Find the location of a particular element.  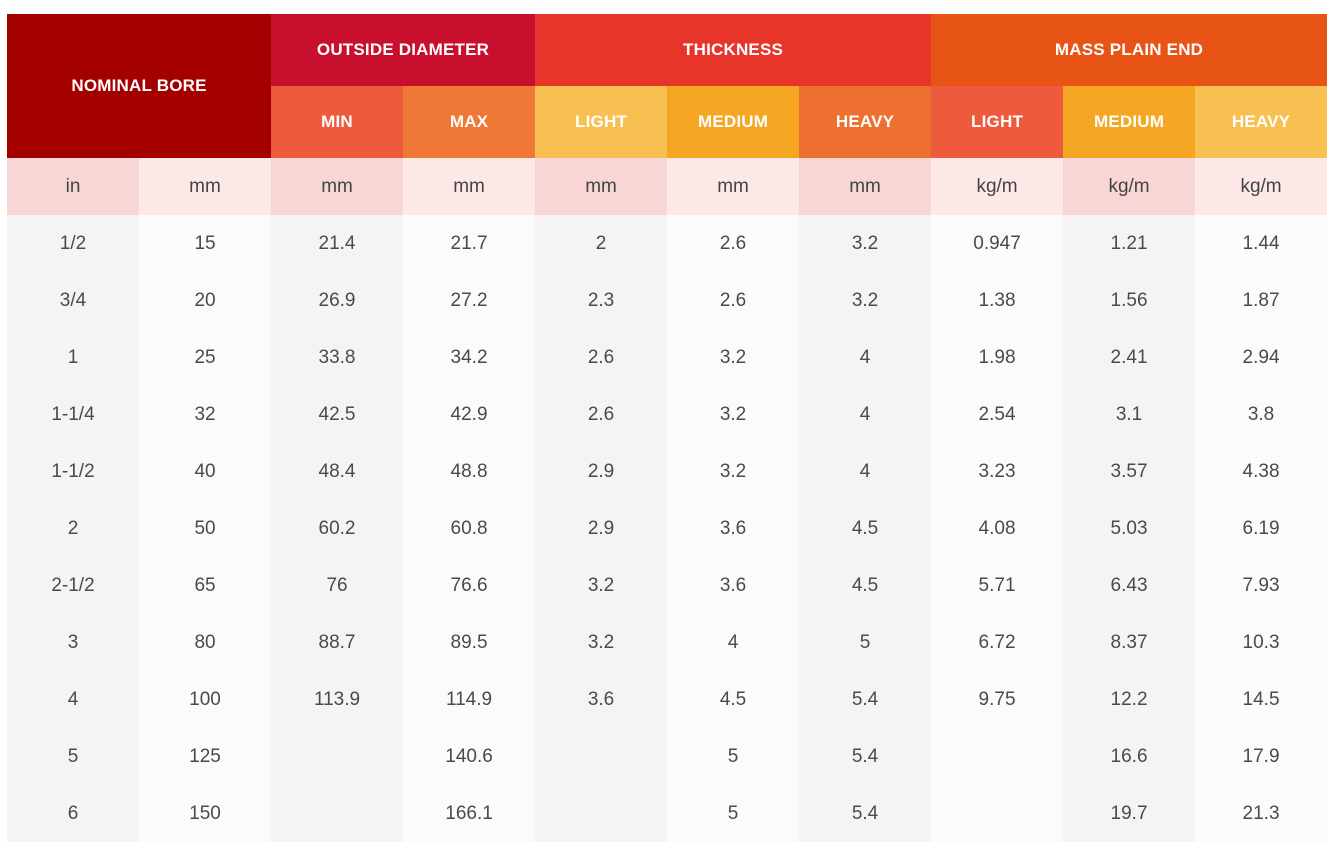

header-thickness: THICKNESS is located at coordinates (733, 50).